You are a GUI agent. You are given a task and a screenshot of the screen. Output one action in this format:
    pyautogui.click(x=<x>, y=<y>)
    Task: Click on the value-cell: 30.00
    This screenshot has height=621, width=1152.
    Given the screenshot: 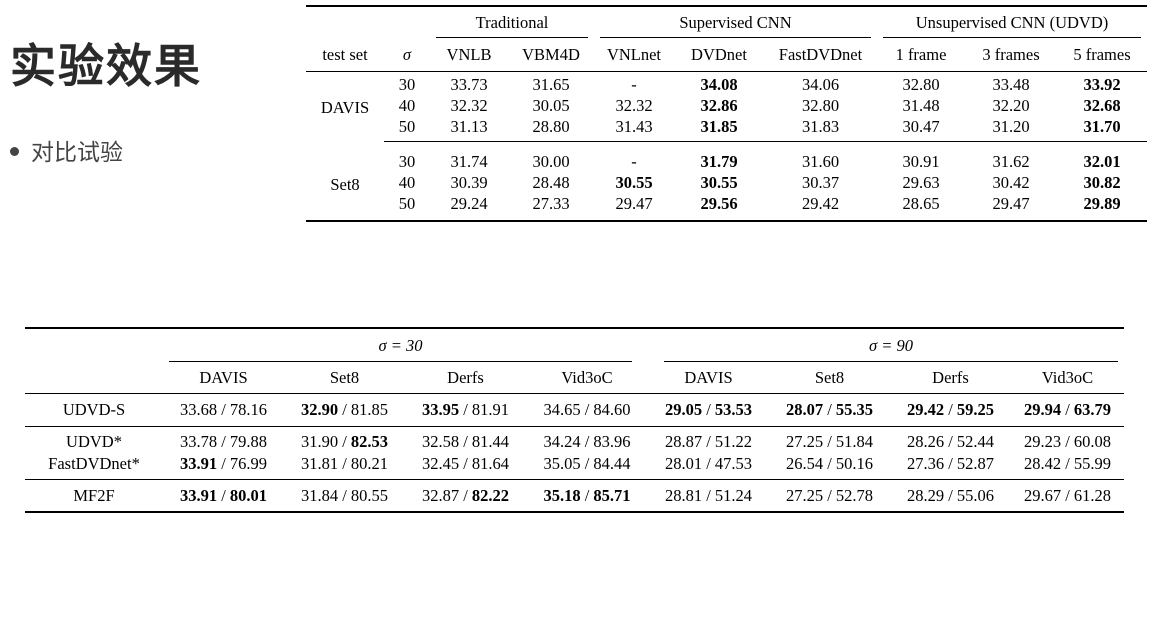 What is the action you would take?
    pyautogui.click(x=551, y=162)
    